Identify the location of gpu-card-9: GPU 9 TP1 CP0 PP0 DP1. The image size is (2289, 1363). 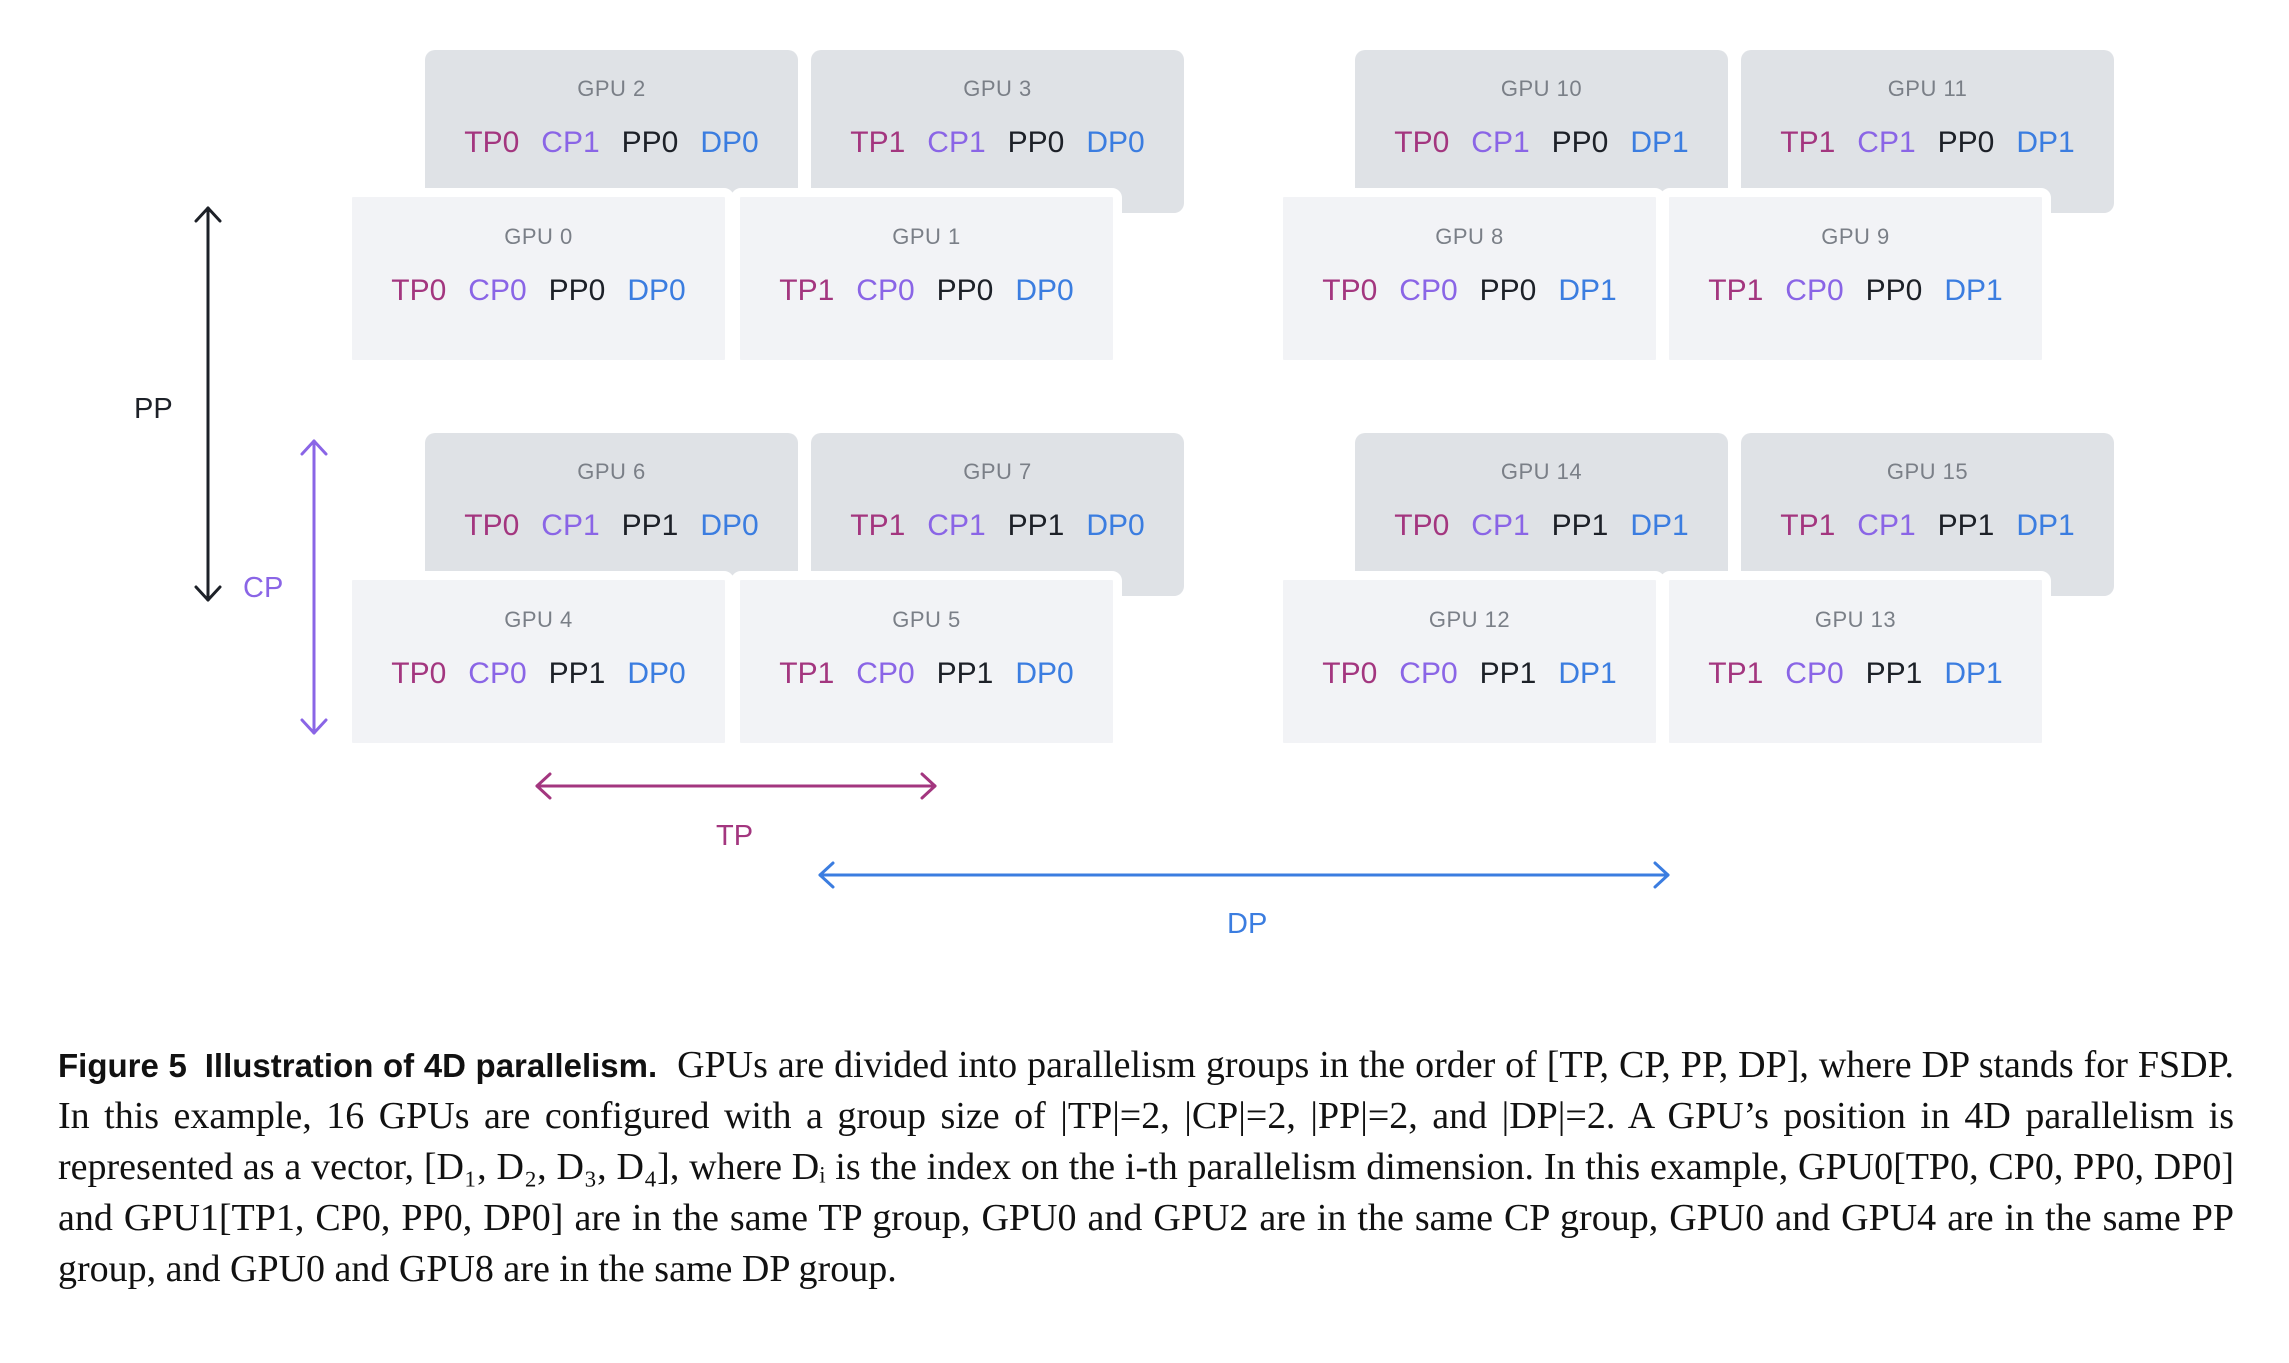
(1855, 278).